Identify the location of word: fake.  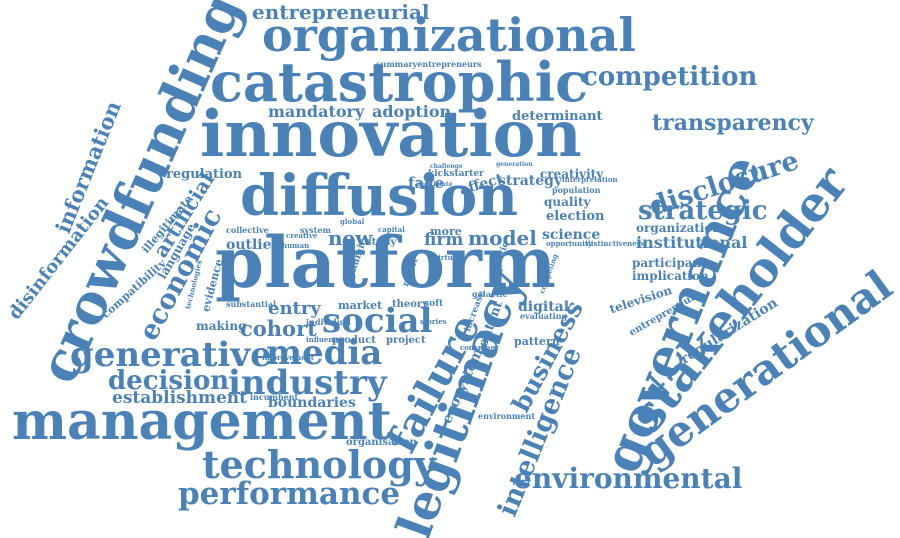
(426, 183).